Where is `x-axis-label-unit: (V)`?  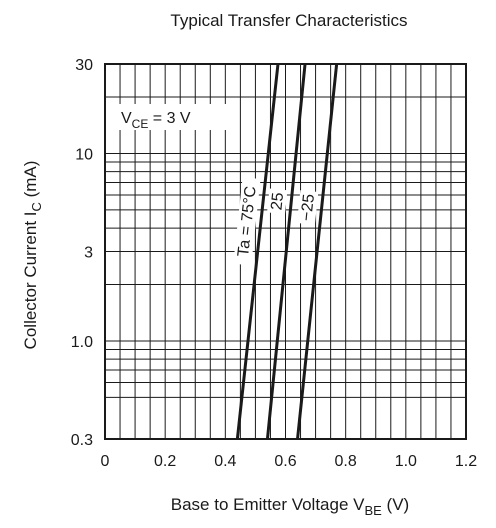 x-axis-label-unit: (V) is located at coordinates (395, 504).